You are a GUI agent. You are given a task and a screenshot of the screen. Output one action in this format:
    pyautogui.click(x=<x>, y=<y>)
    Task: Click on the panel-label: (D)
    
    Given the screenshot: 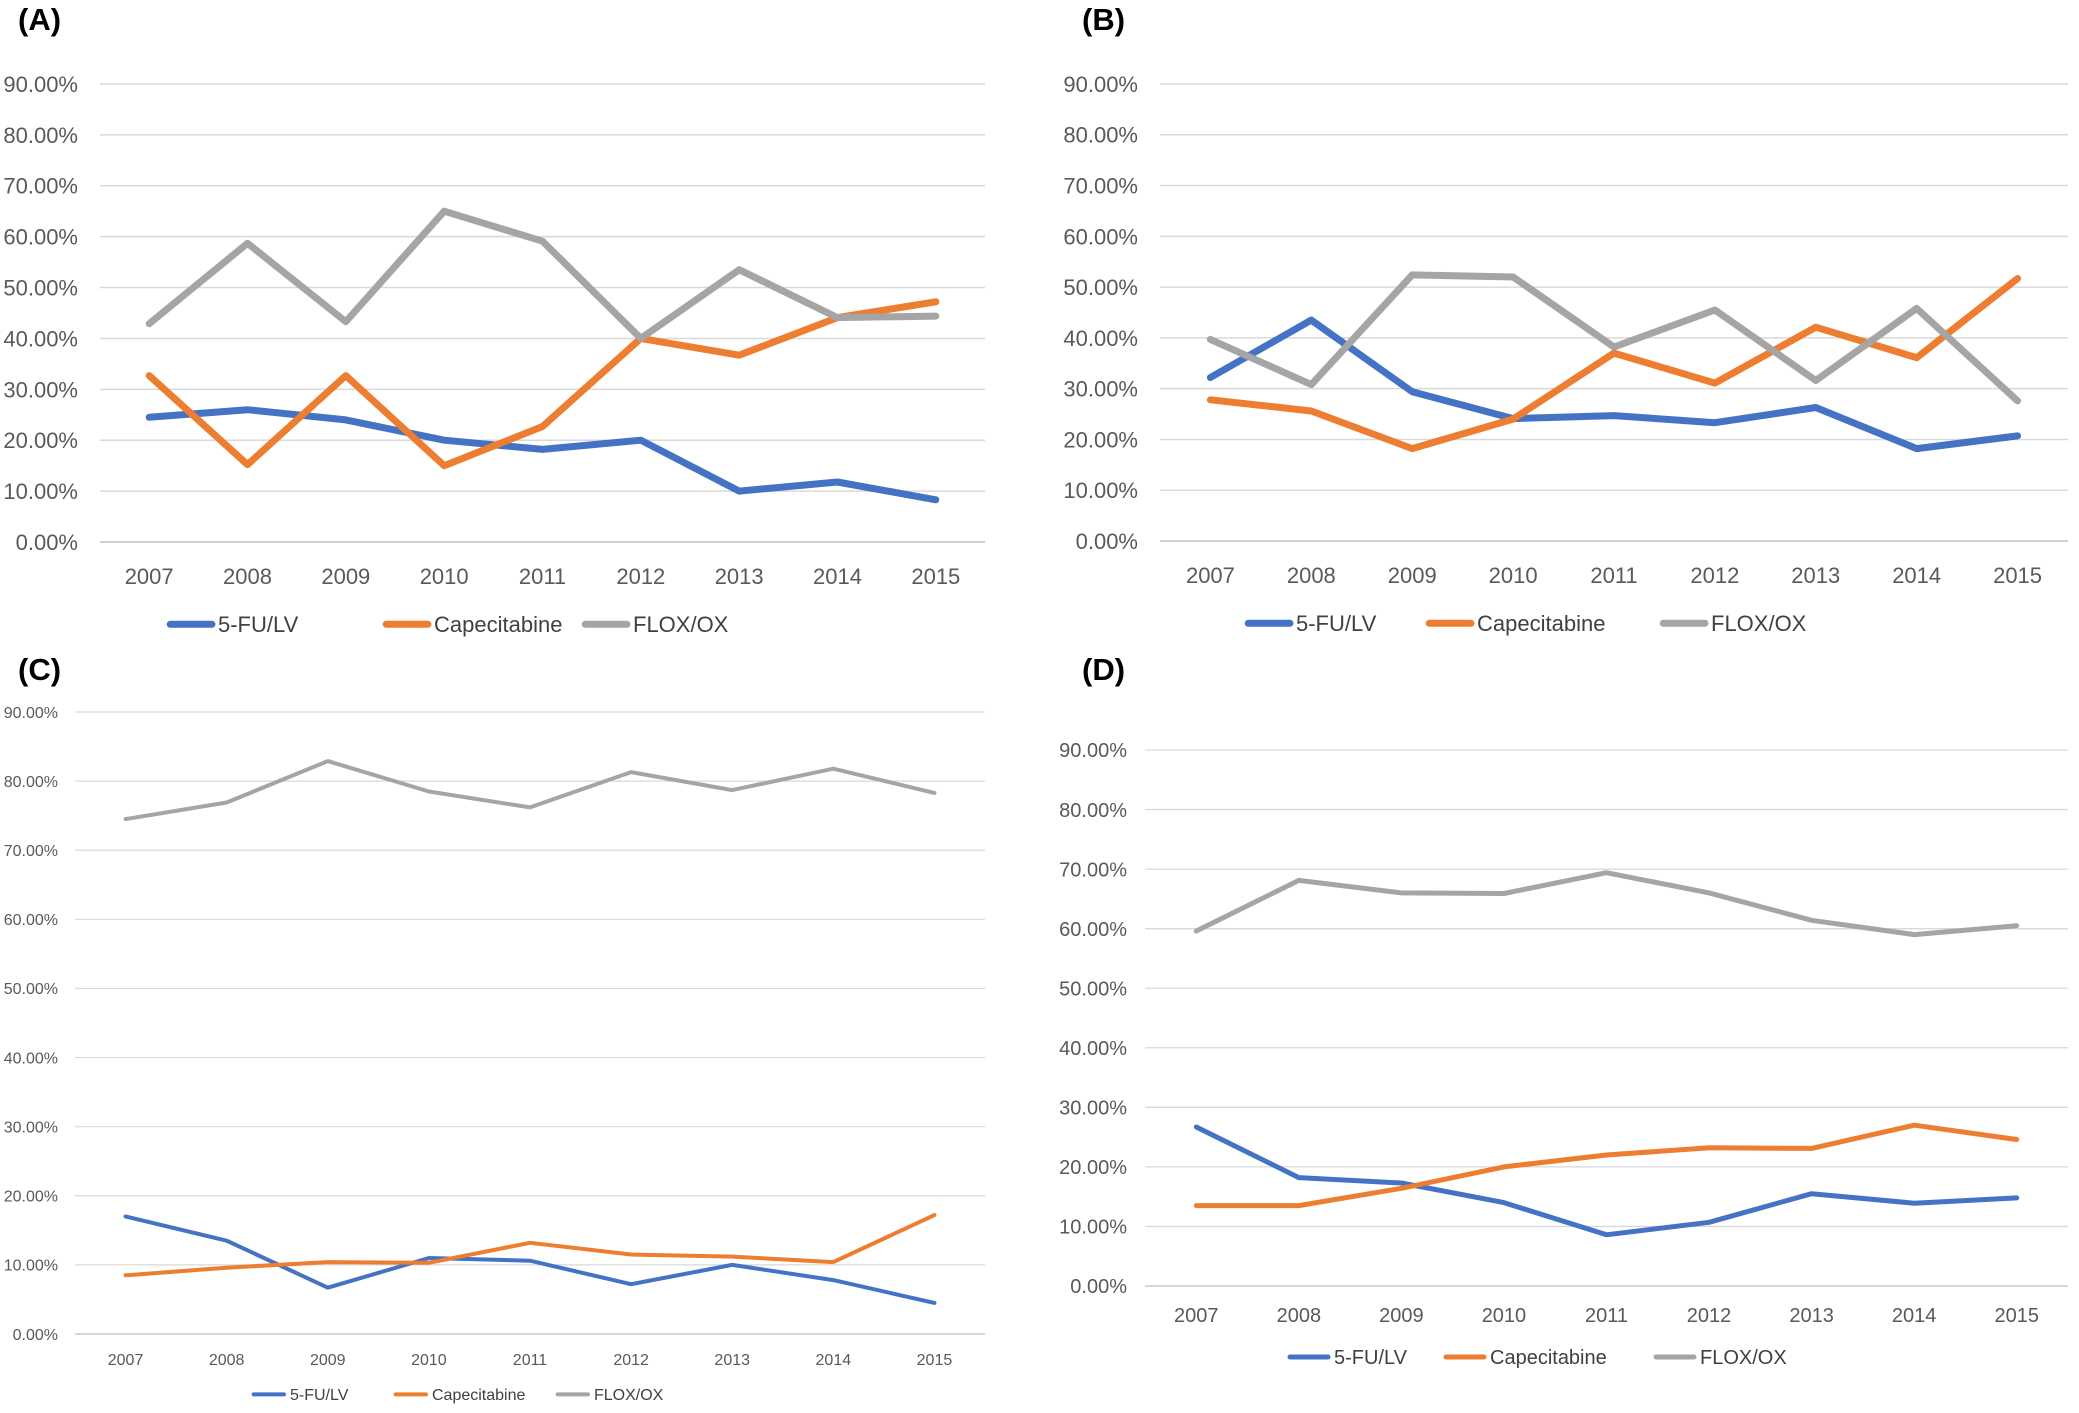 What is the action you would take?
    pyautogui.click(x=1103, y=669)
    